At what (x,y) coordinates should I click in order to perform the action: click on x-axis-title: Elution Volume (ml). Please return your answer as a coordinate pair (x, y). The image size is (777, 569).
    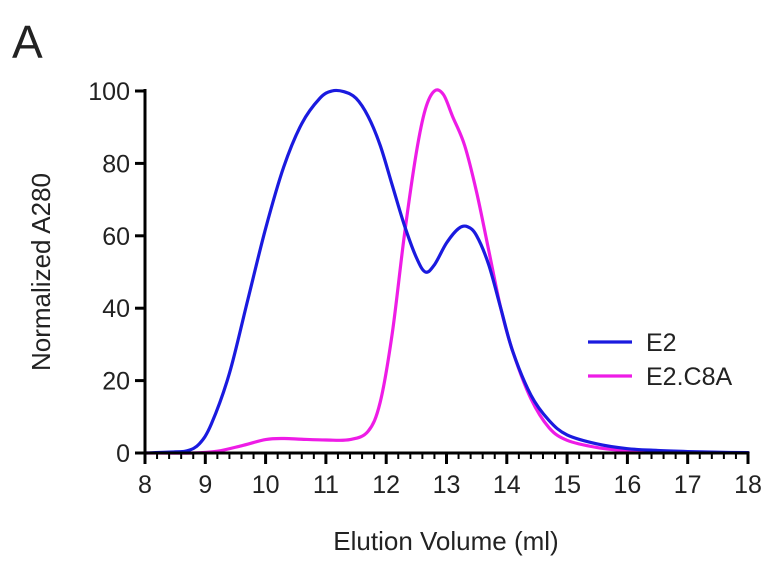
    Looking at the image, I should click on (445, 541).